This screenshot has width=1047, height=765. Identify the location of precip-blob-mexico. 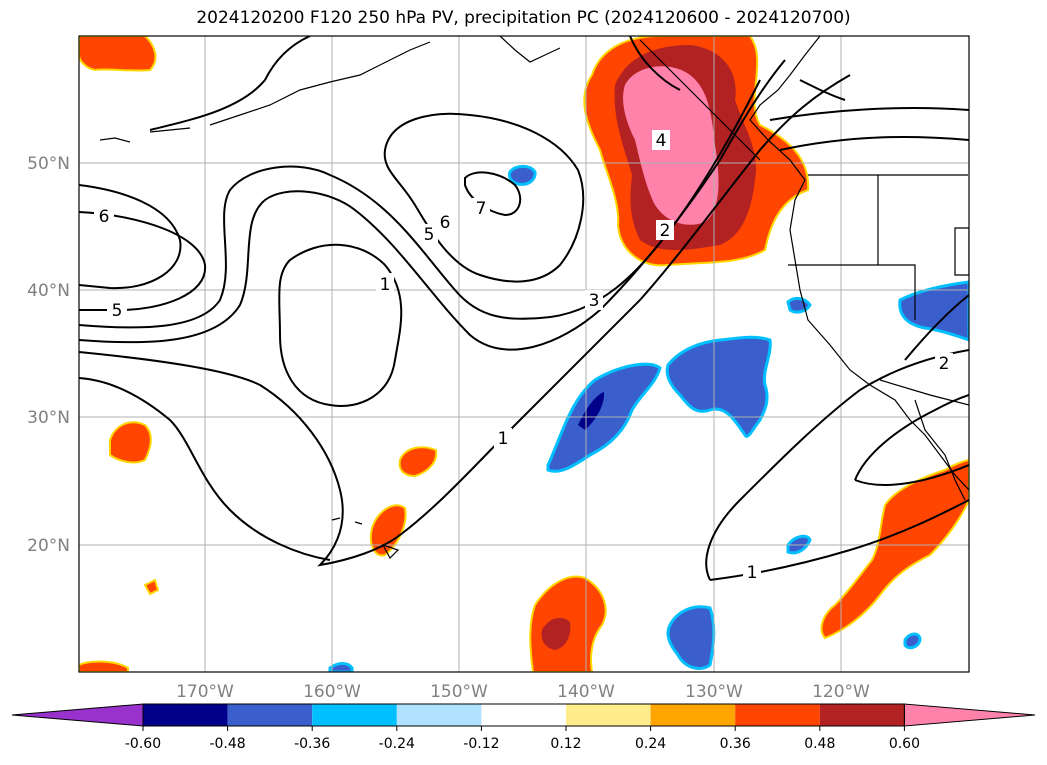
(894, 549).